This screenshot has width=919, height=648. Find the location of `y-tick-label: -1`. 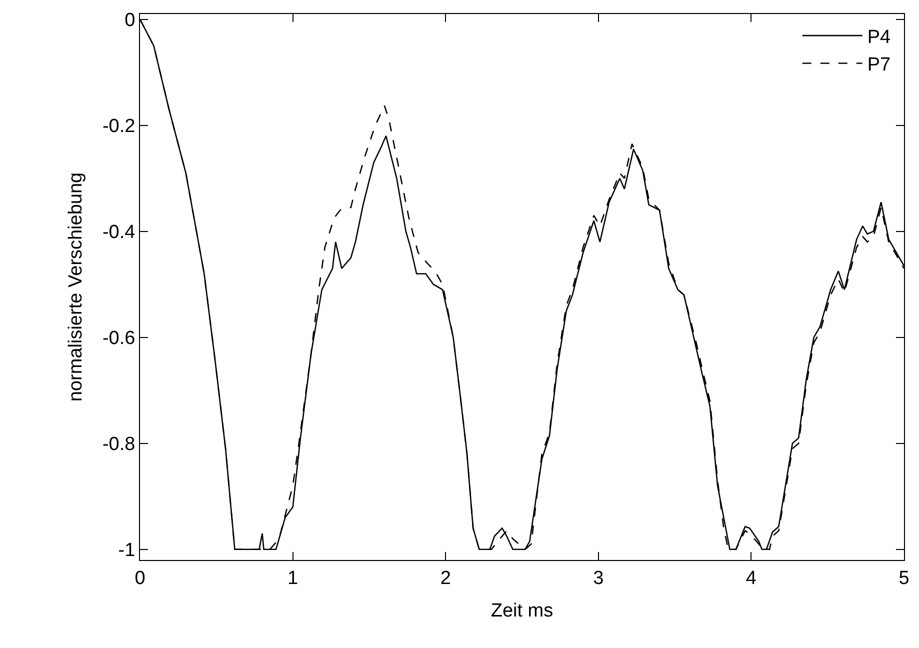

y-tick-label: -1 is located at coordinates (127, 551).